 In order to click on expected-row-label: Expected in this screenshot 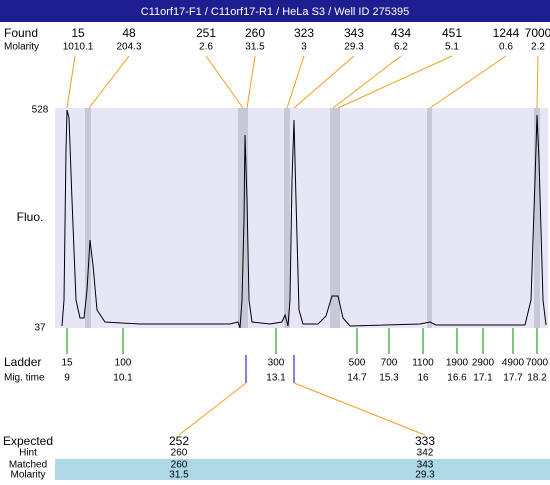, I will do `click(28, 441)`.